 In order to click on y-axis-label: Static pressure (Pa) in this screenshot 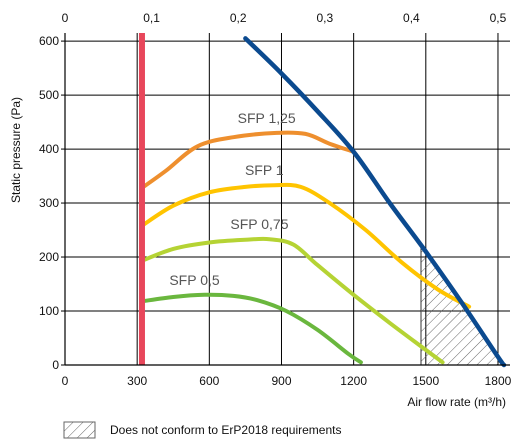, I will do `click(16, 150)`.